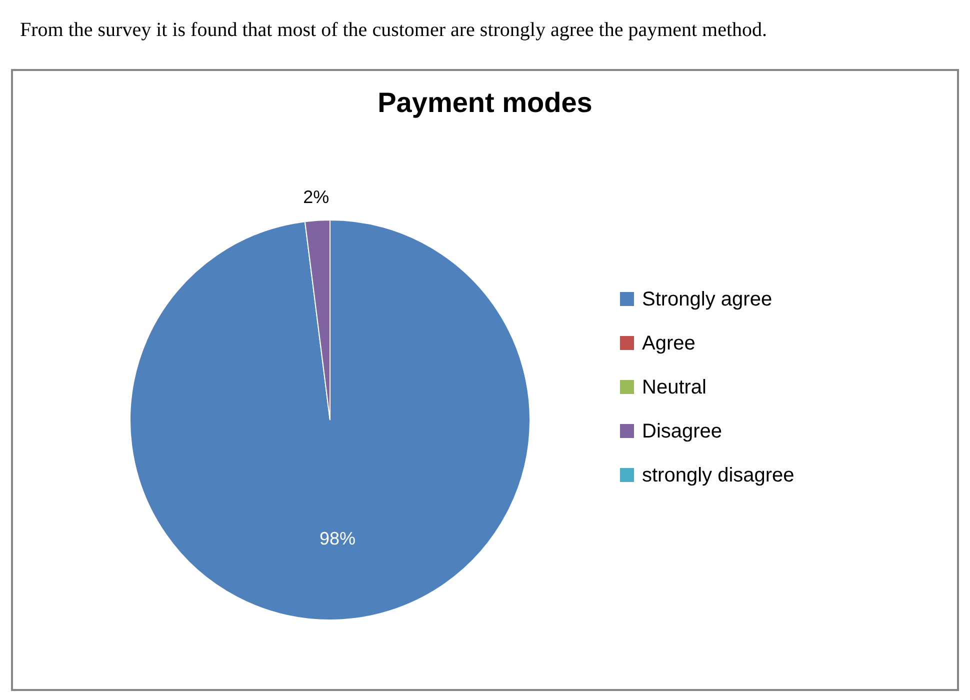  I want to click on legend-label: Neutral, so click(674, 387).